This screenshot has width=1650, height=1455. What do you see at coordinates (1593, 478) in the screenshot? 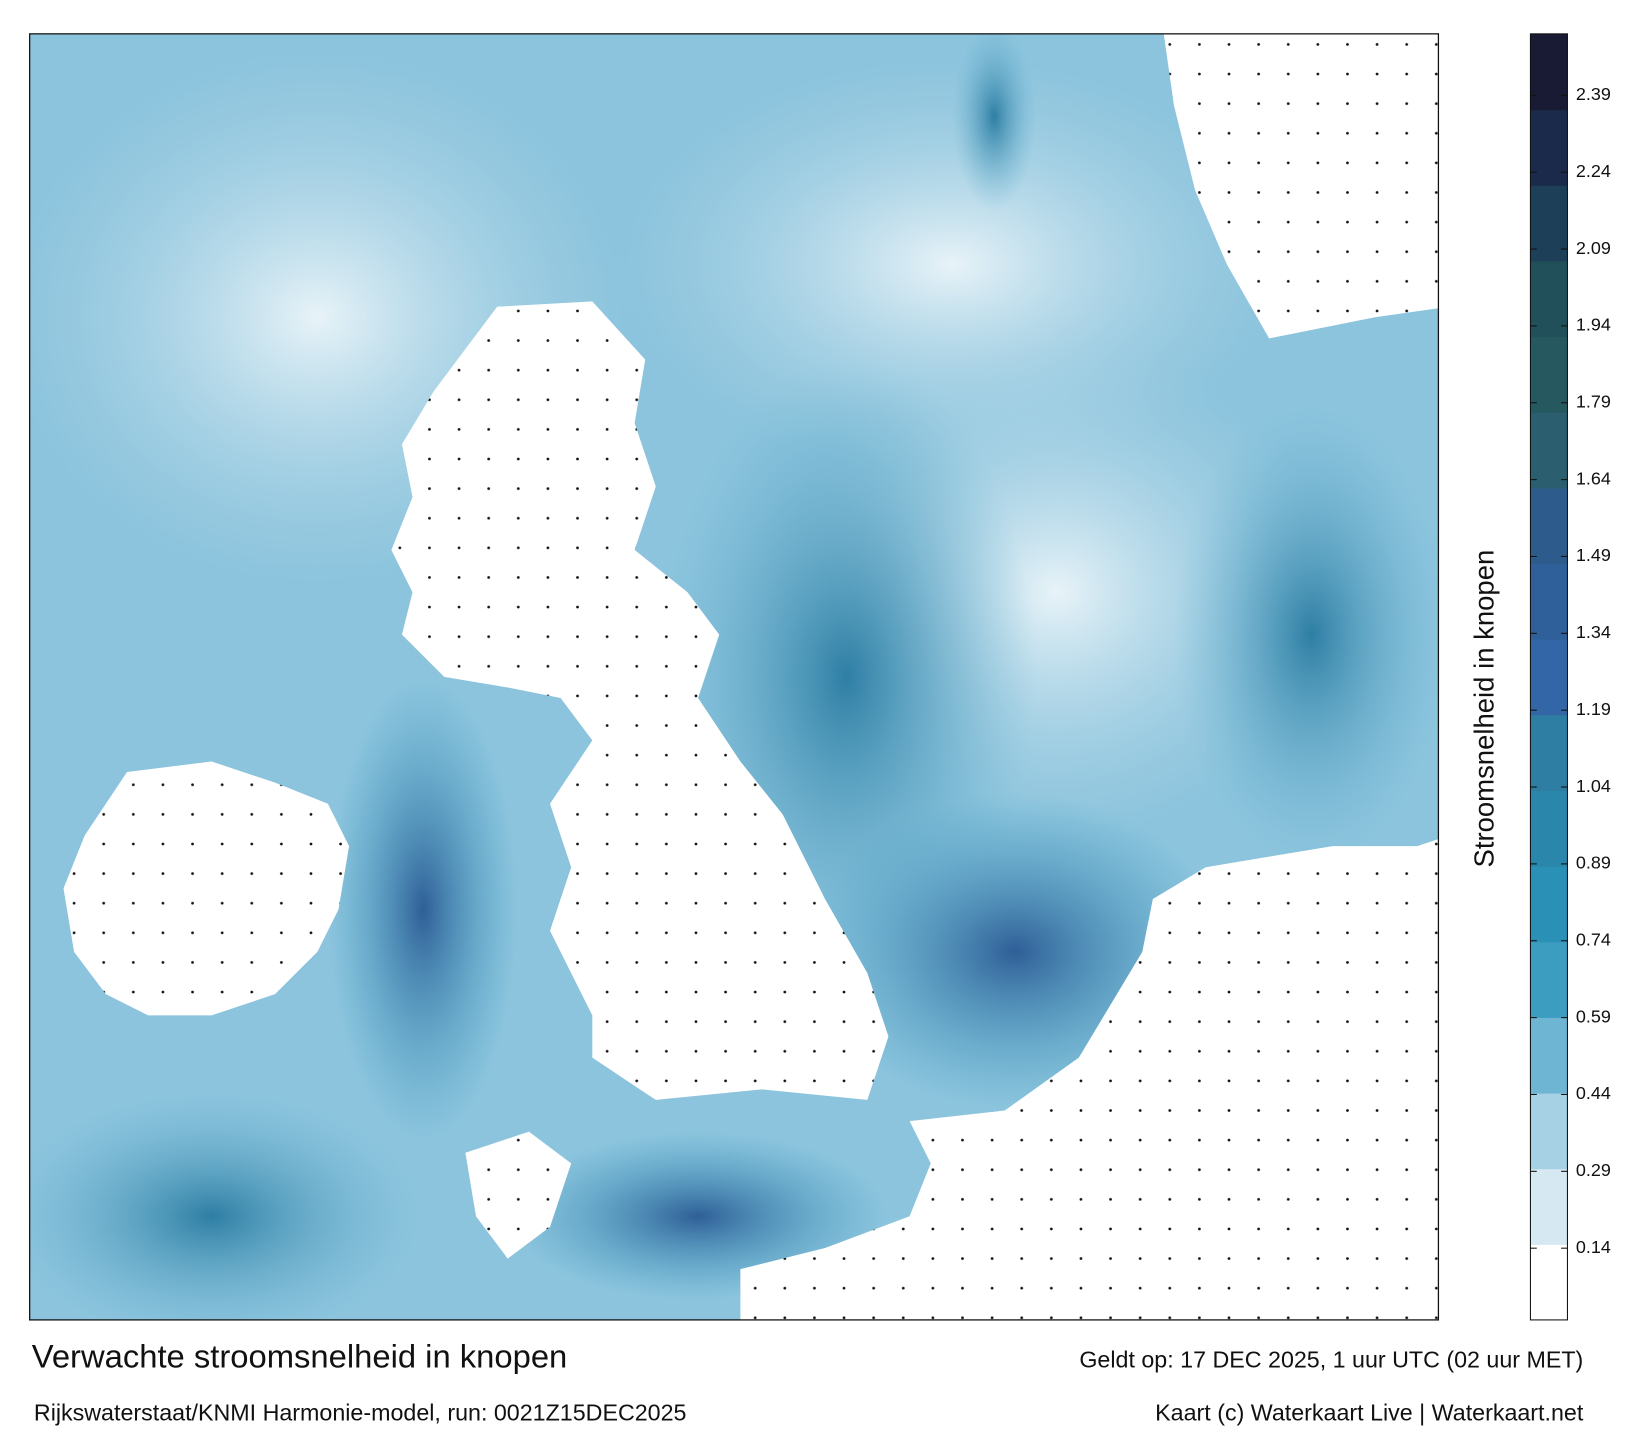
I see `colorbar-tick-label: 1.64` at bounding box center [1593, 478].